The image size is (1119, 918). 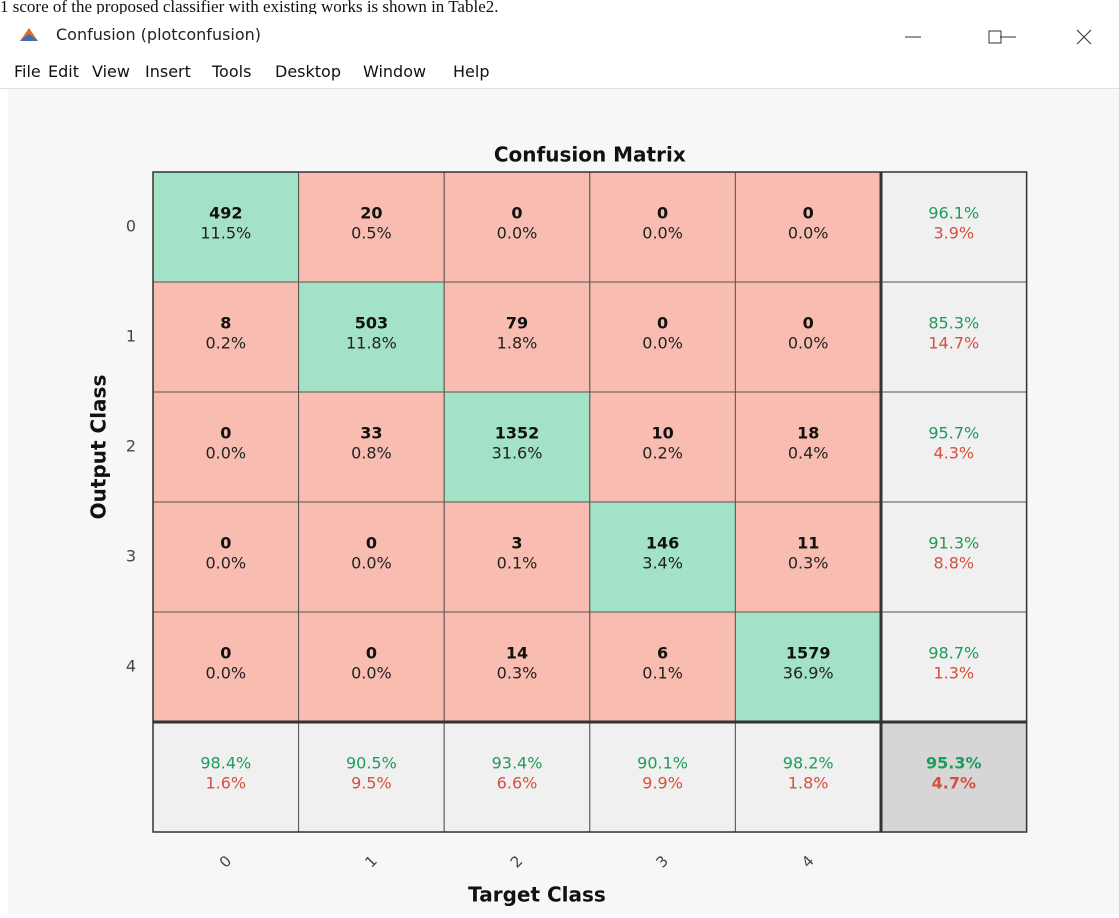 I want to click on cell-percent: 0.4%, so click(x=808, y=453).